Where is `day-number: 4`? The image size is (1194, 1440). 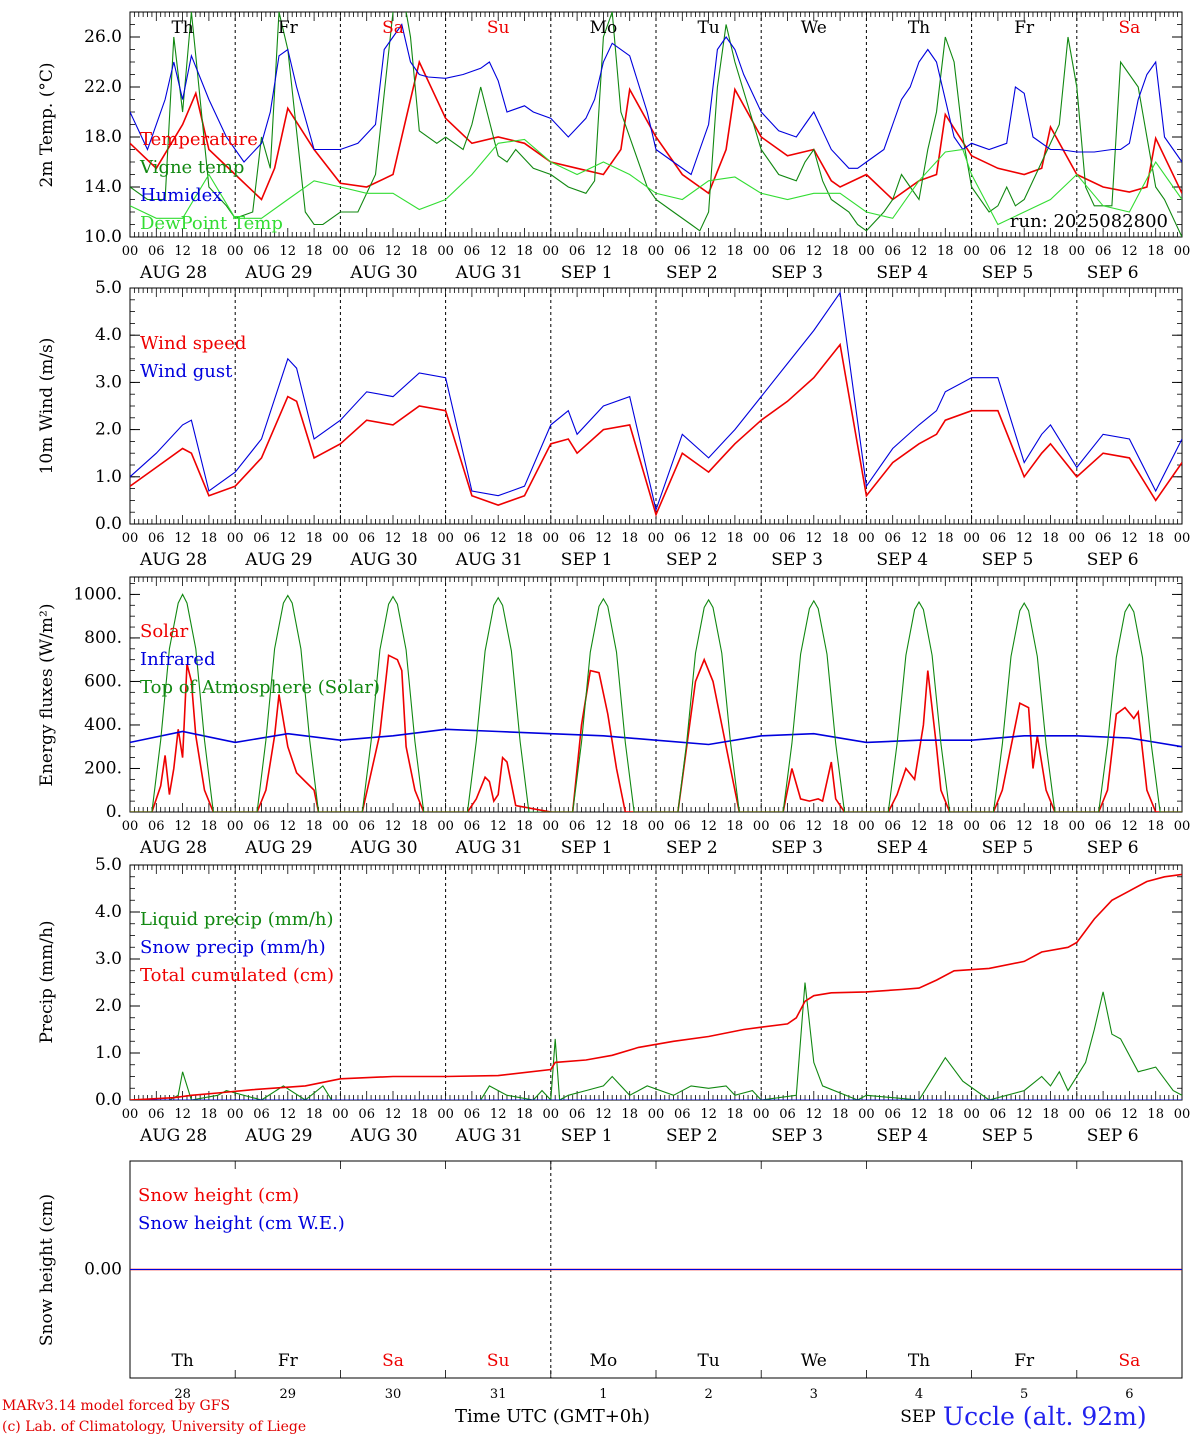
day-number: 4 is located at coordinates (919, 1394).